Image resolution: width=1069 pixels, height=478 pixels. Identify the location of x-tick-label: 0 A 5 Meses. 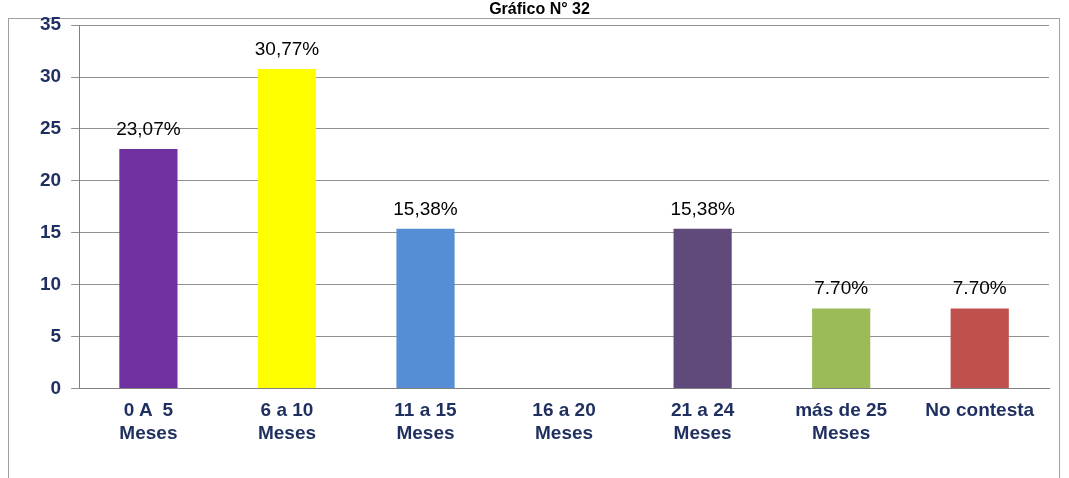
(148, 421).